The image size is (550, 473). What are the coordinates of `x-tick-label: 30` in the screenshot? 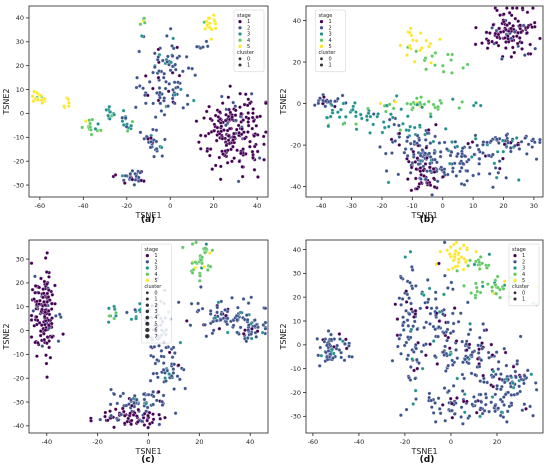 It's located at (534, 206).